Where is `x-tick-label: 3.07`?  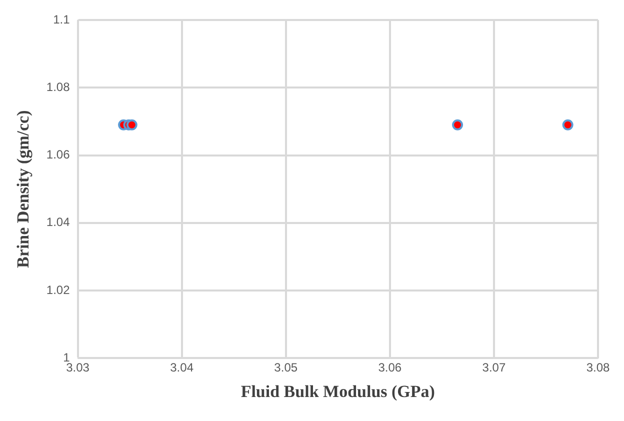
x-tick-label: 3.07 is located at coordinates (494, 367).